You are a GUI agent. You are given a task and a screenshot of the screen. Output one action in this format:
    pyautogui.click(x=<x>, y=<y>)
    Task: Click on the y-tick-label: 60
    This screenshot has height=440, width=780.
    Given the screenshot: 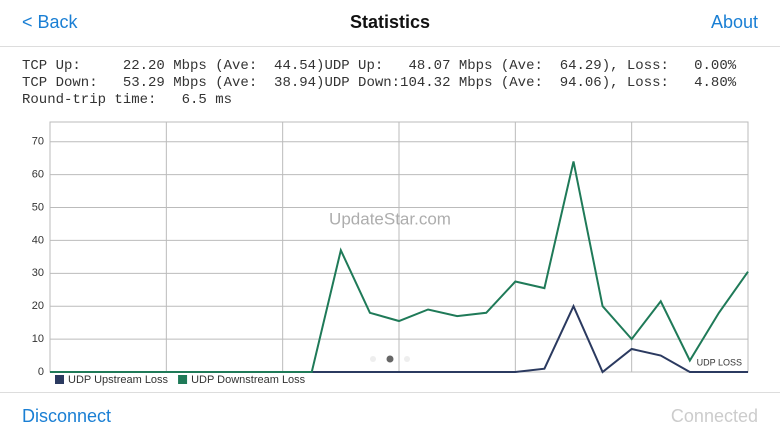 What is the action you would take?
    pyautogui.click(x=38, y=175)
    